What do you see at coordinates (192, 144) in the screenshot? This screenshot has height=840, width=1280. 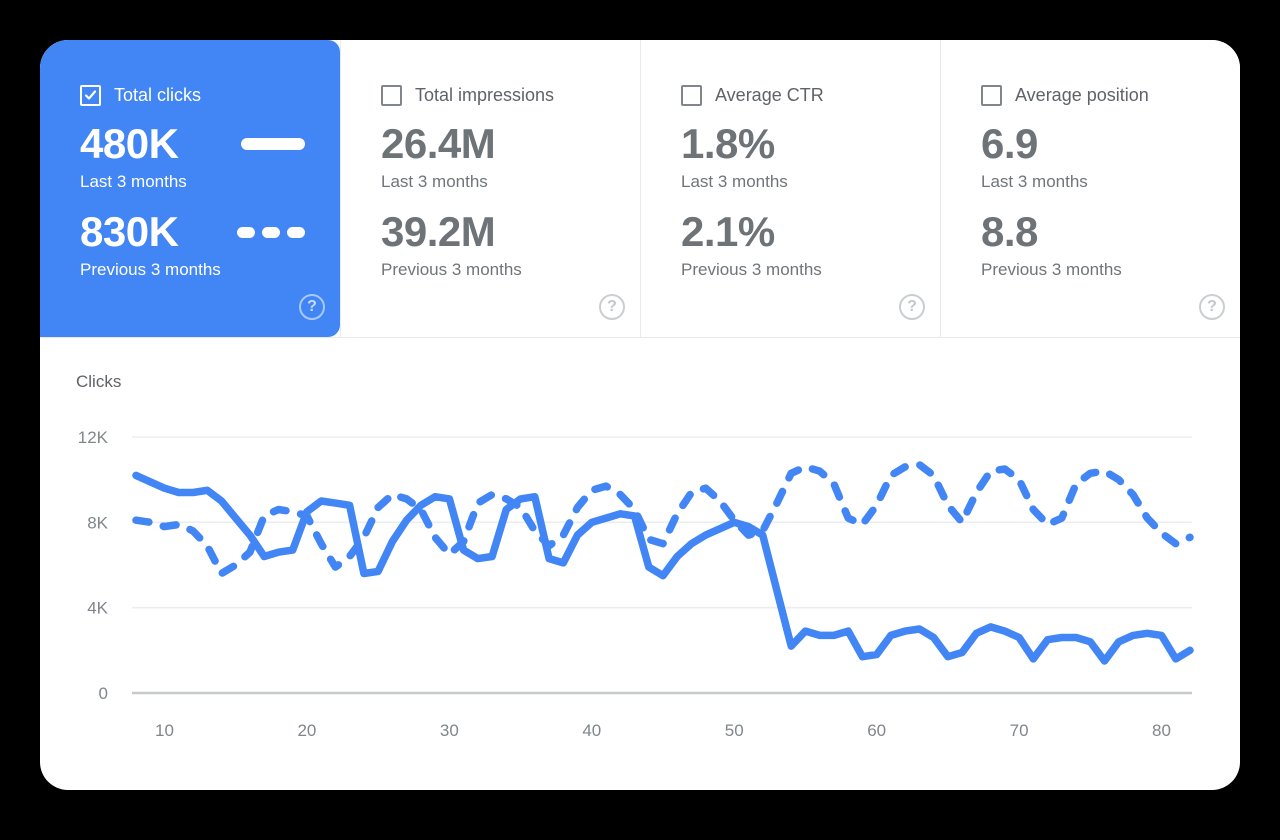 I see `current-value-row: 480K` at bounding box center [192, 144].